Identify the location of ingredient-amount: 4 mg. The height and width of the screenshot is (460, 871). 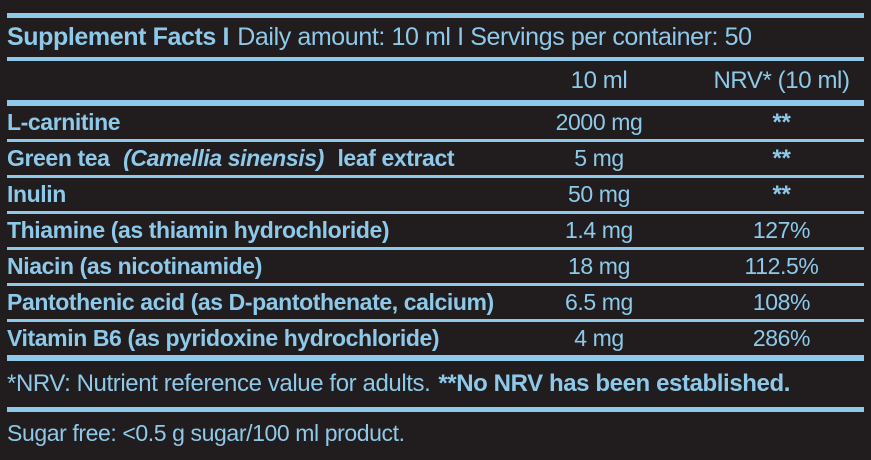
(599, 338).